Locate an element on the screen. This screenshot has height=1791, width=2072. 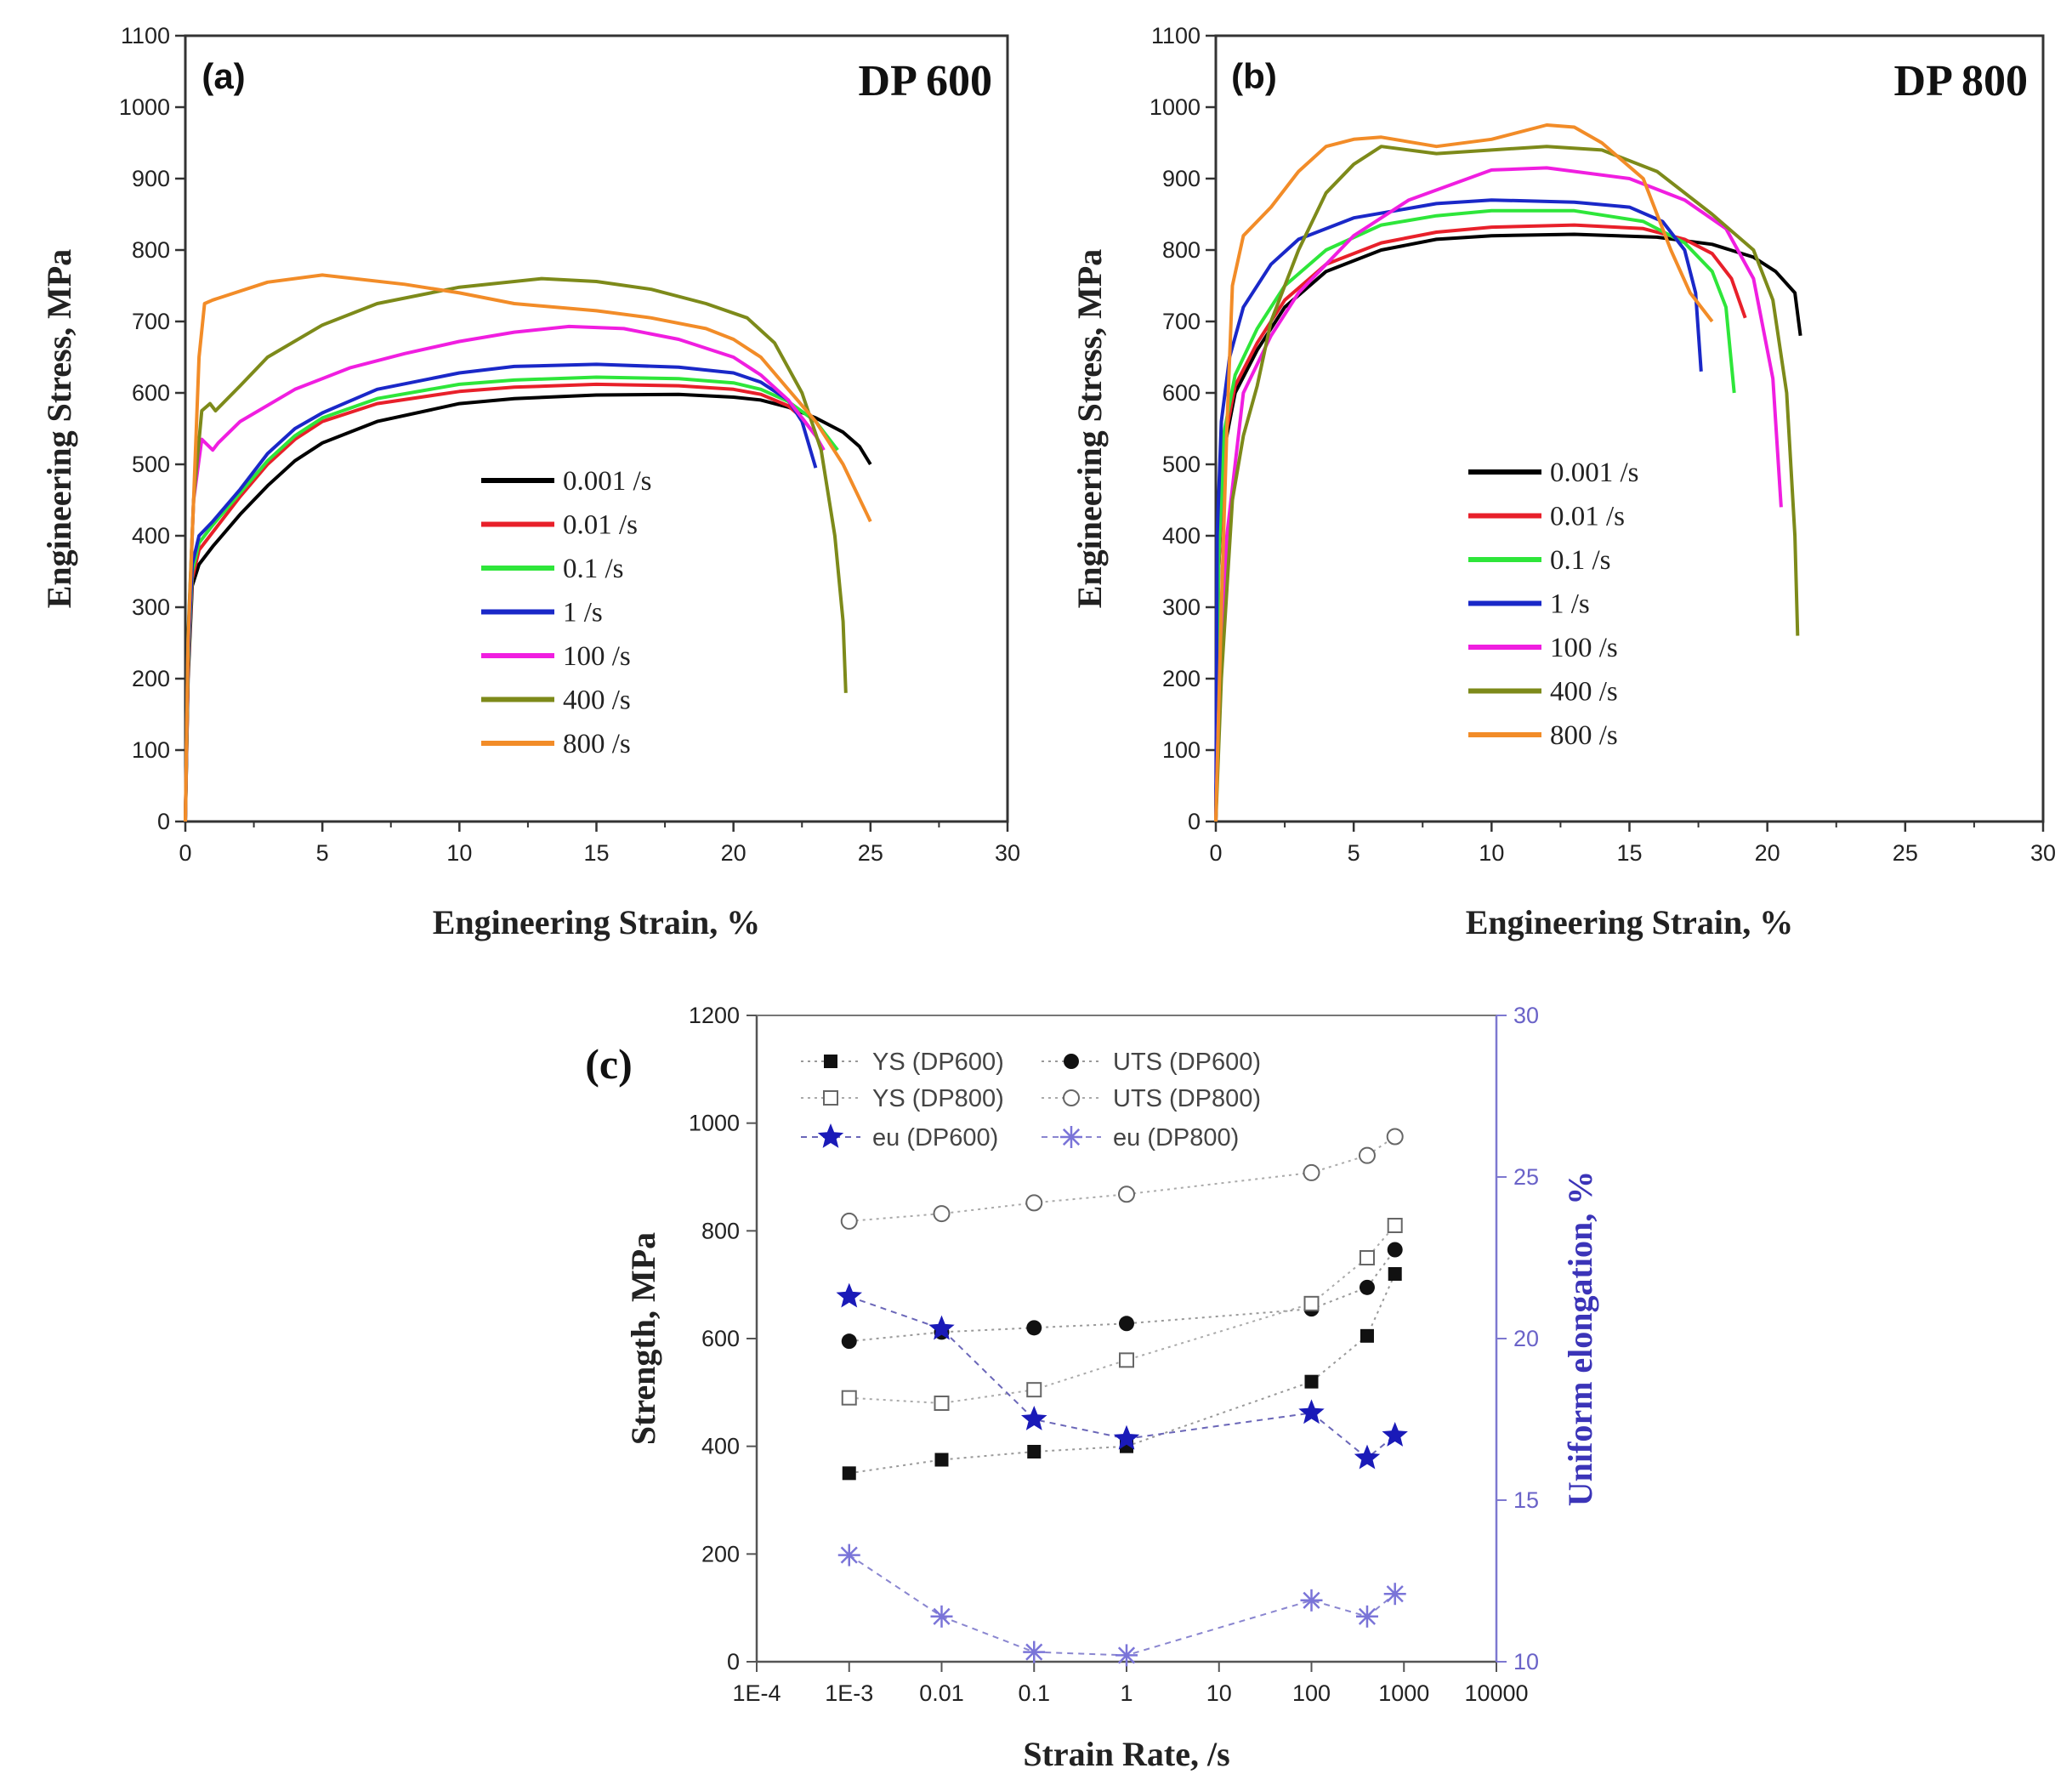
panel-c-x-tick-label: 0.1 is located at coordinates (1034, 1693).